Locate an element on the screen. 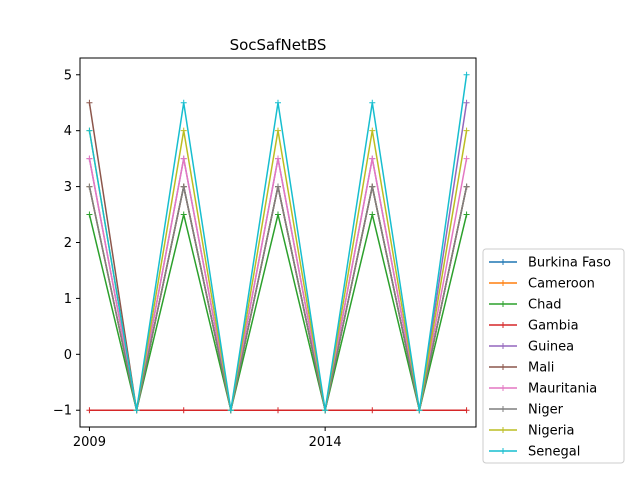  legend-item: Burkina Faso is located at coordinates (550, 263).